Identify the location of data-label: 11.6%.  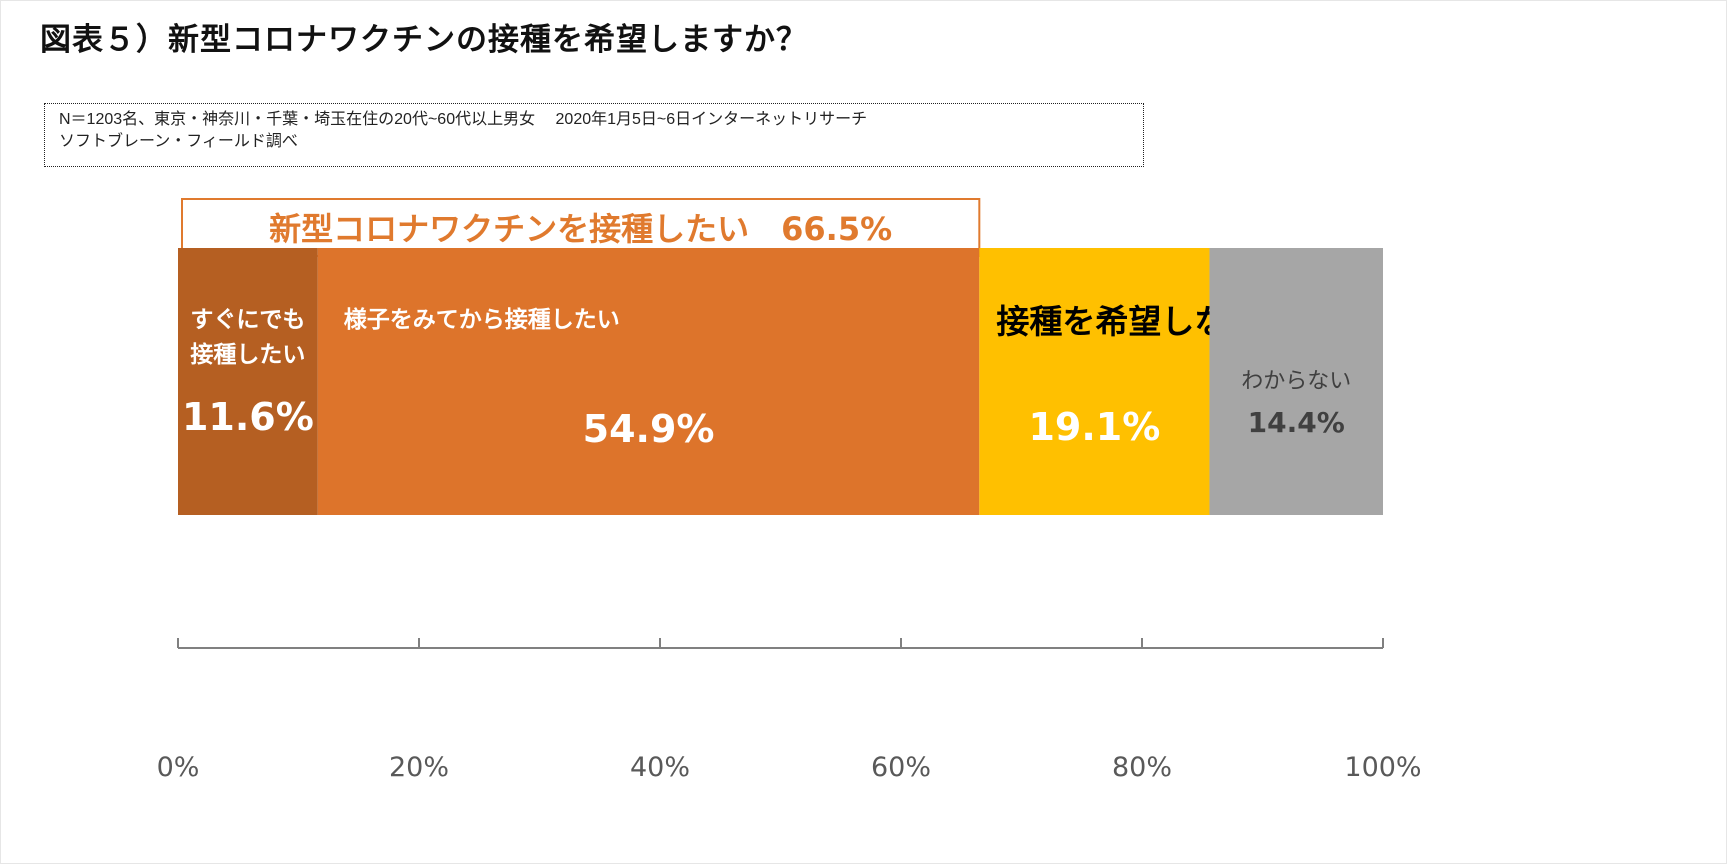
(248, 417).